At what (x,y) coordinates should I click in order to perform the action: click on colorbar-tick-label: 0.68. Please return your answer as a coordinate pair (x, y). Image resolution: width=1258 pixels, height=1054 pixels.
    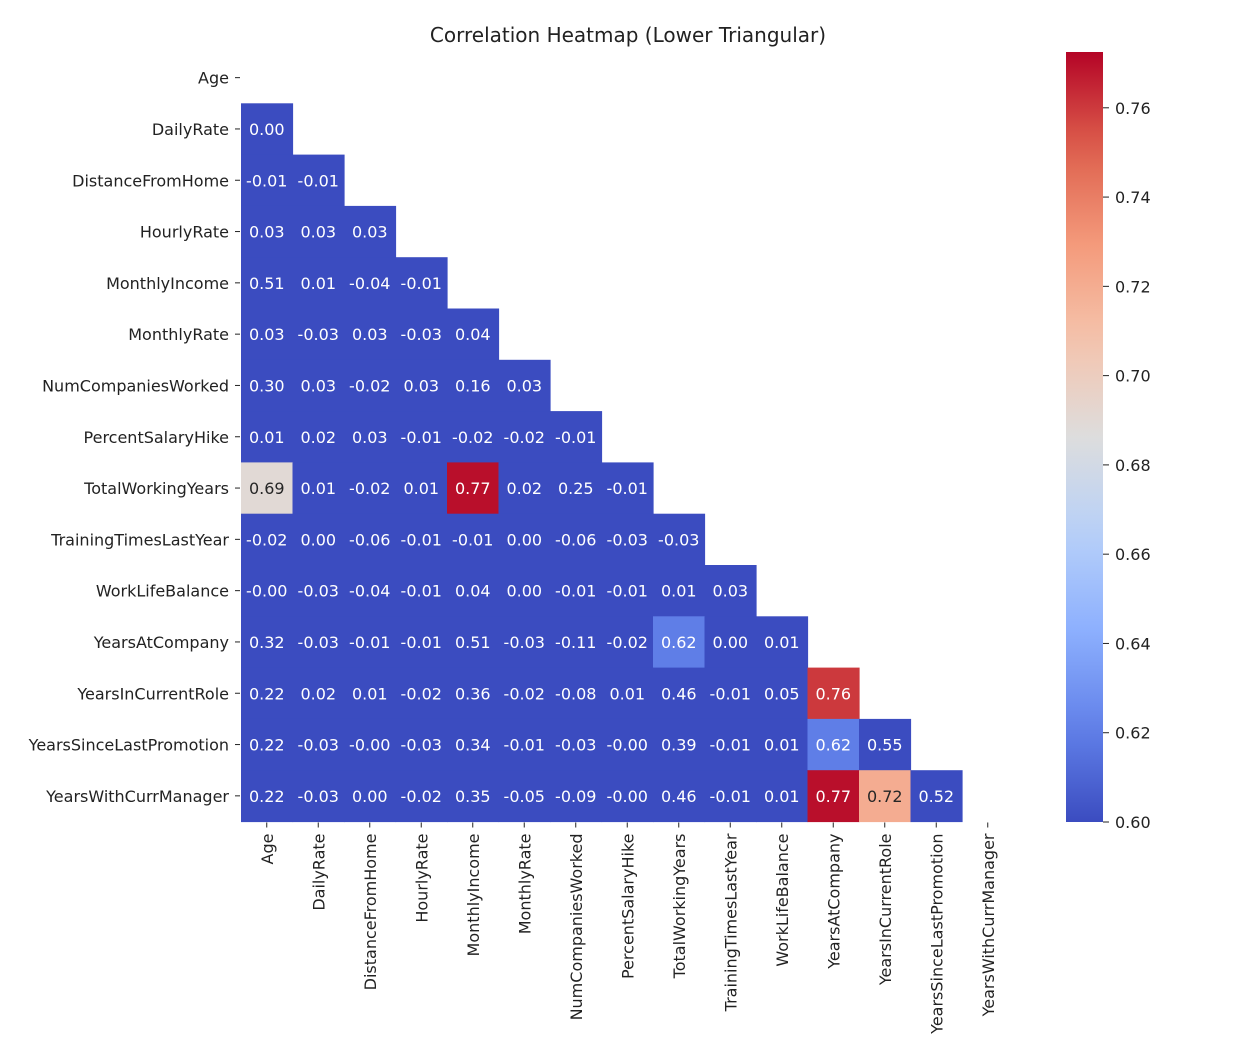
    Looking at the image, I should click on (1133, 465).